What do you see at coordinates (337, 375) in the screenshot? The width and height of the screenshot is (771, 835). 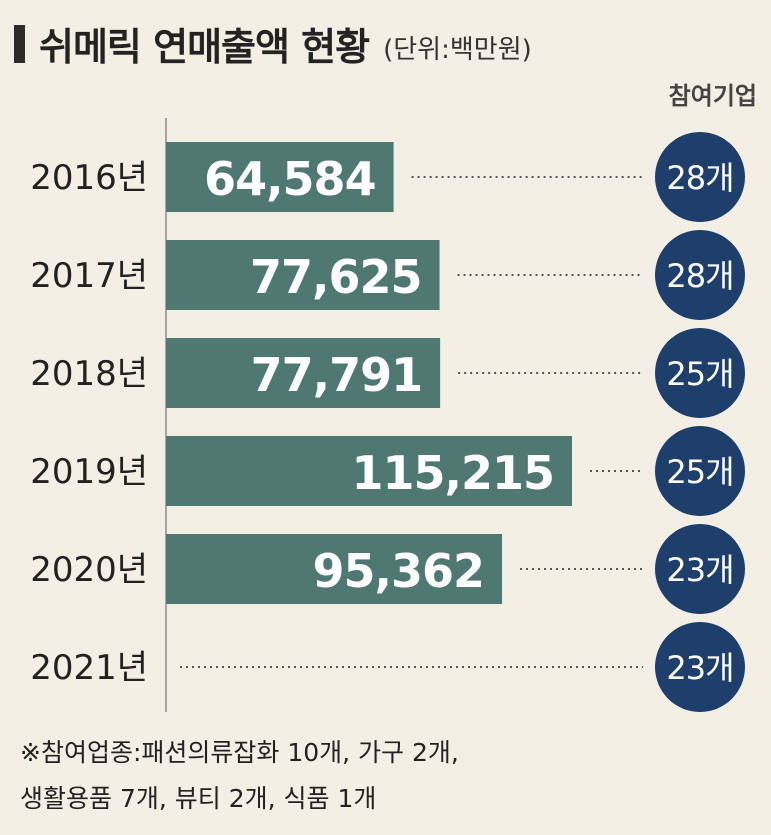 I see `data-label: 77,791` at bounding box center [337, 375].